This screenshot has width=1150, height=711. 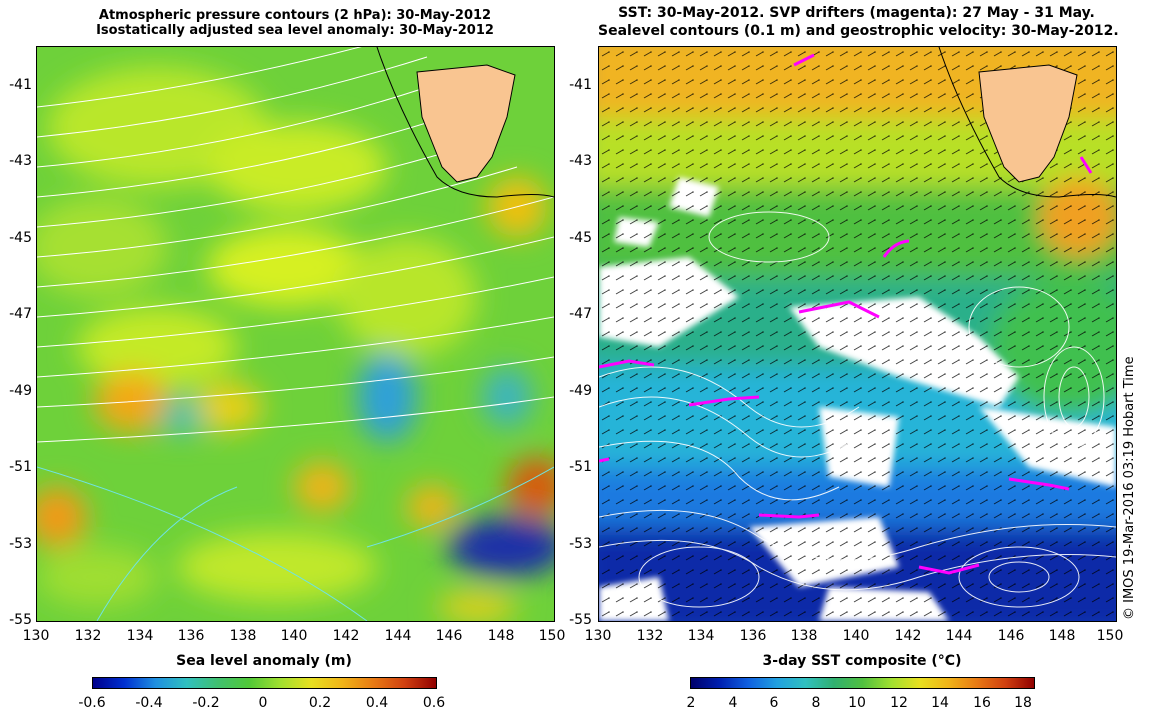 What do you see at coordinates (140, 636) in the screenshot?
I see `left-x-tick: 134` at bounding box center [140, 636].